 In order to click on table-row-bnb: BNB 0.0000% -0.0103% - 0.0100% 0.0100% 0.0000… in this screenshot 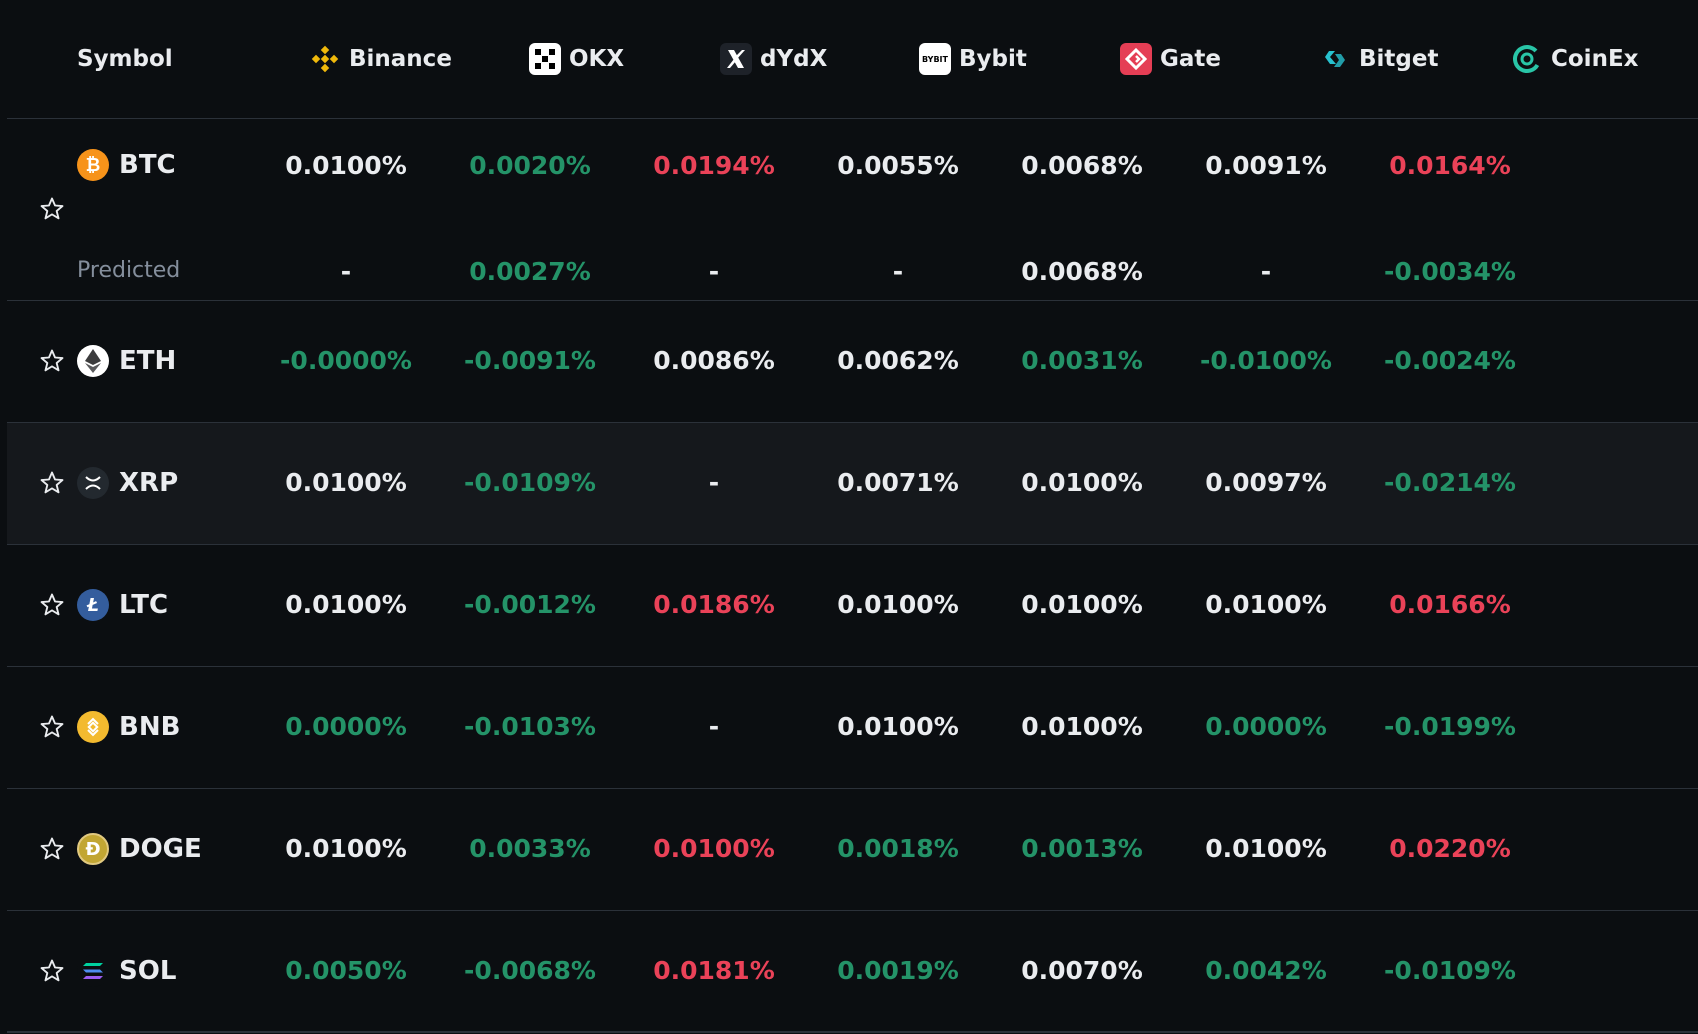, I will do `click(852, 728)`.